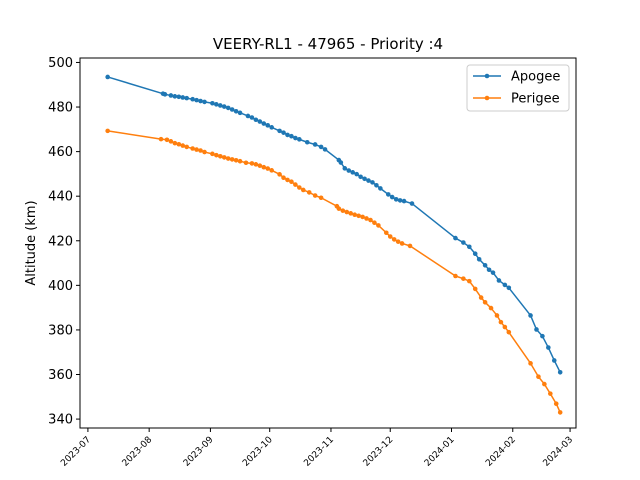 The height and width of the screenshot is (480, 640). Describe the element at coordinates (535, 99) in the screenshot. I see `legend-label-perigee: Perigee` at that location.